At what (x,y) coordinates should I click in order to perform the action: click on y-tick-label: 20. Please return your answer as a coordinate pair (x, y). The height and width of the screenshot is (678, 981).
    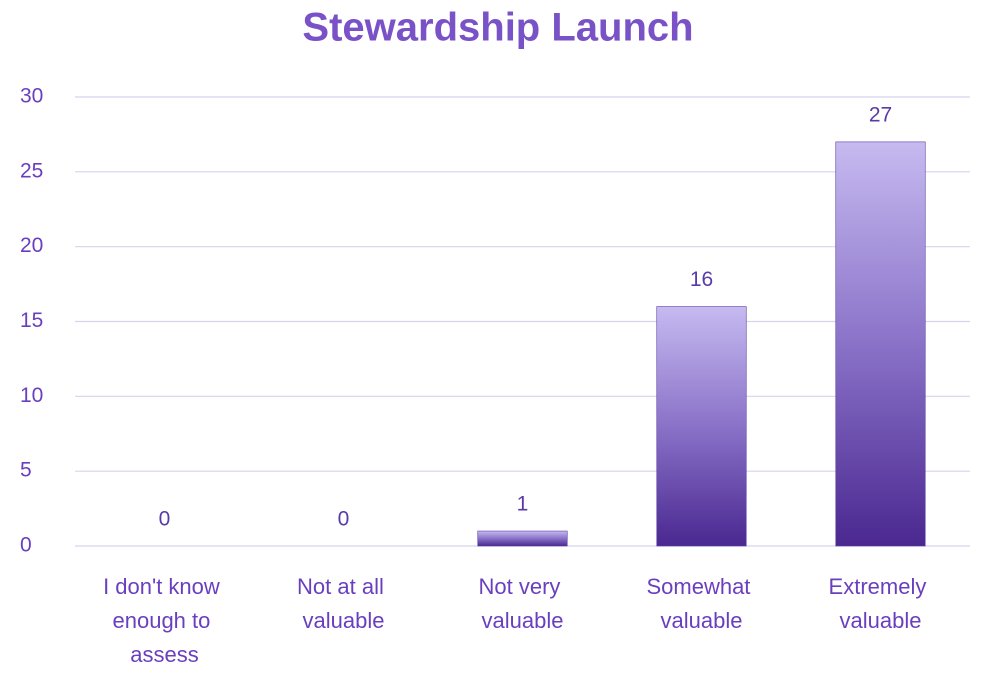
    Looking at the image, I should click on (31, 245).